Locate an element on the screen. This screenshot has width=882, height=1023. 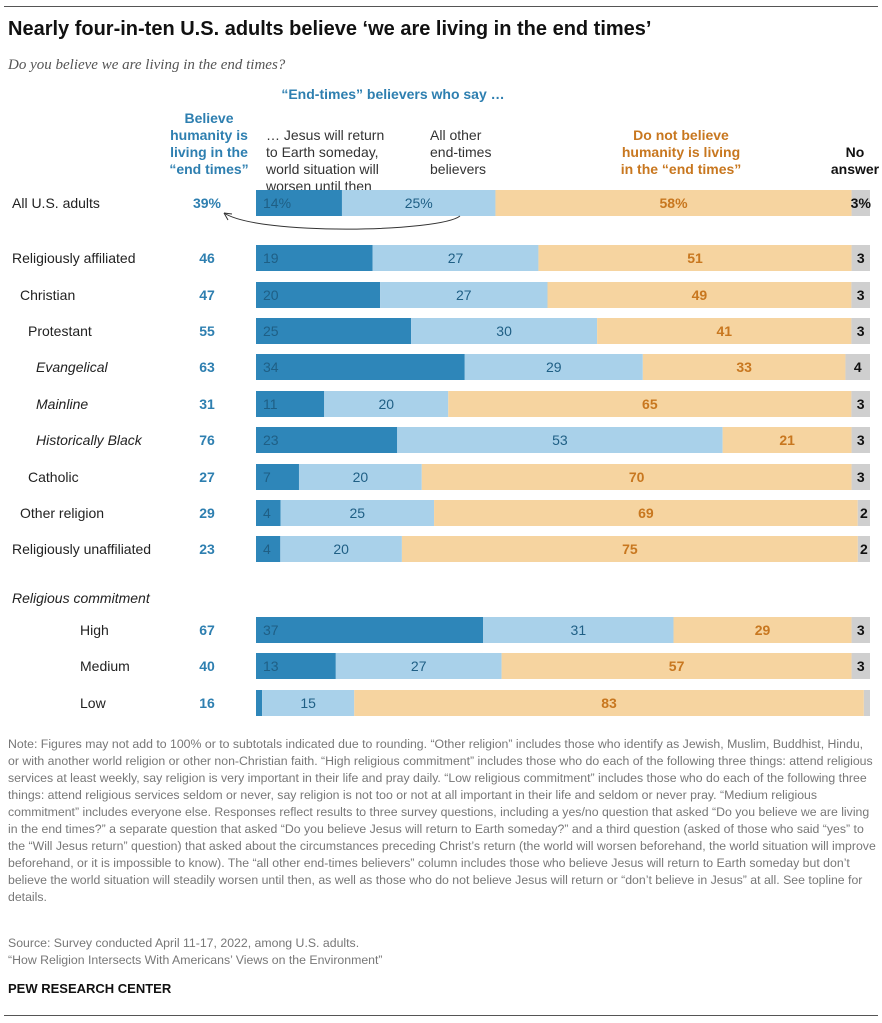
column-header-line: to Earth someday, is located at coordinates (322, 152).